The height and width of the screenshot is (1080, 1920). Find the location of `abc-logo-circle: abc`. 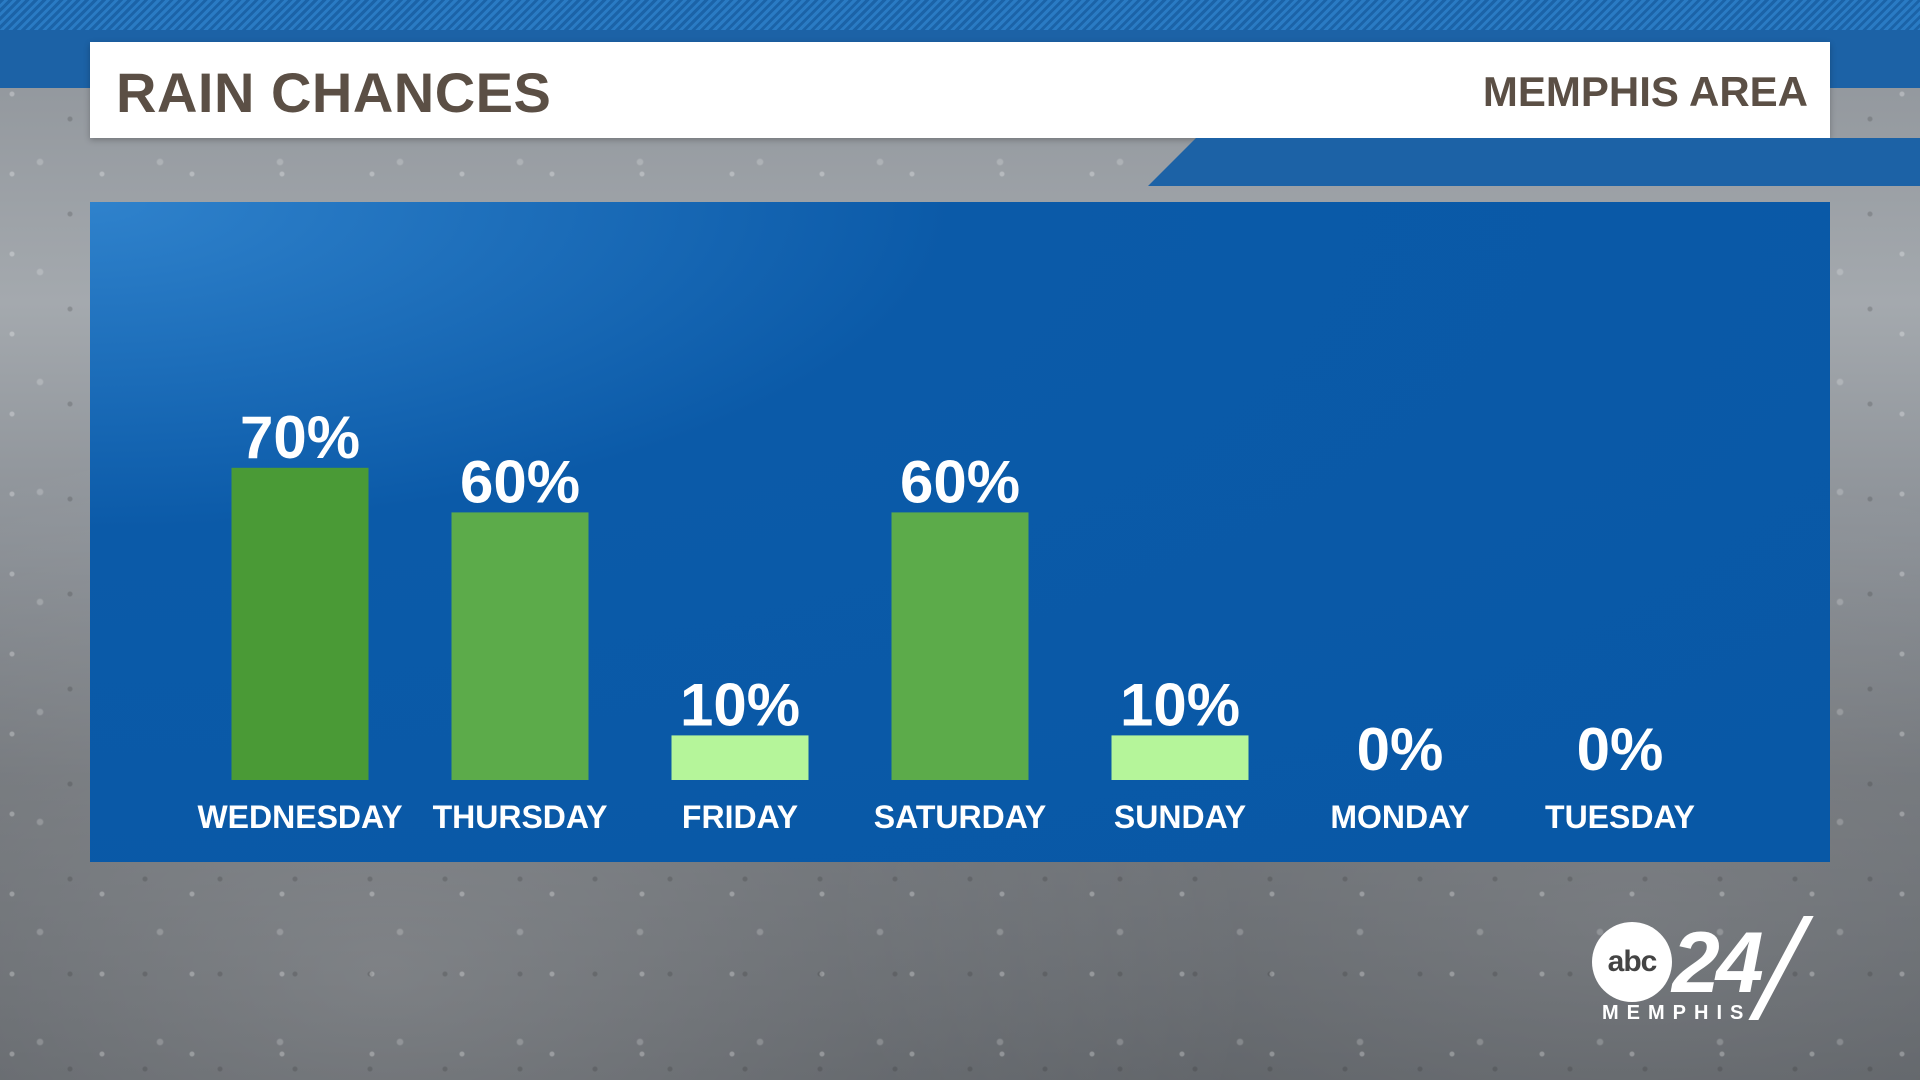

abc-logo-circle: abc is located at coordinates (1632, 962).